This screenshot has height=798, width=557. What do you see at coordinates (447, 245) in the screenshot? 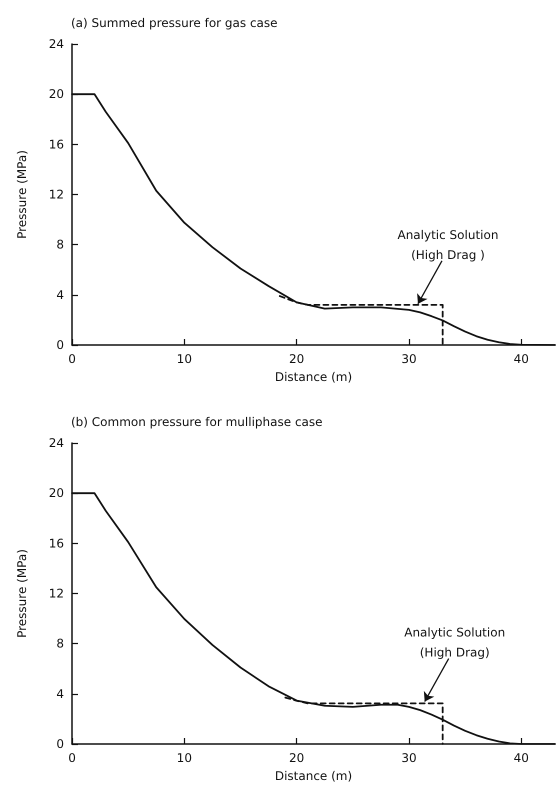
I see `annotation: Analytic Solution (High Drag )` at bounding box center [447, 245].